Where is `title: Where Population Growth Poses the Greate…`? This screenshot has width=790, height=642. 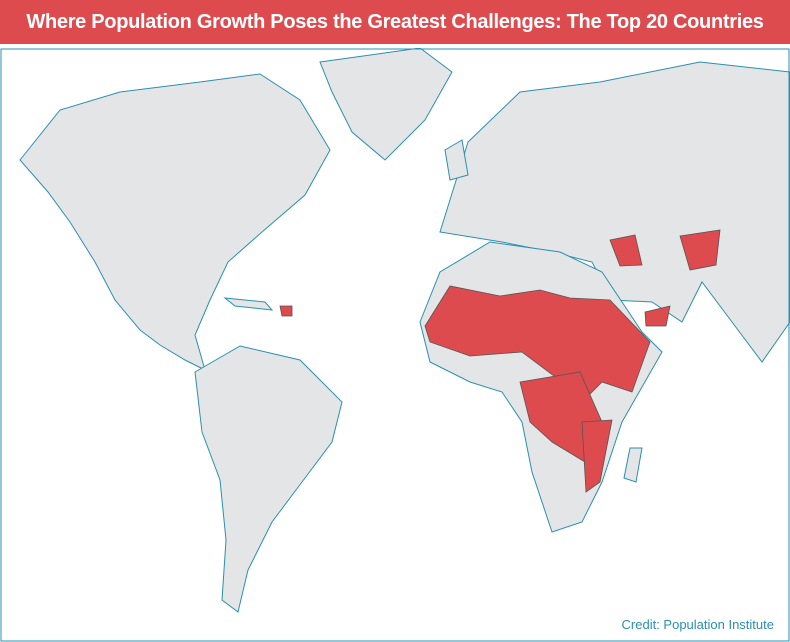
title: Where Population Growth Poses the Greate… is located at coordinates (395, 22).